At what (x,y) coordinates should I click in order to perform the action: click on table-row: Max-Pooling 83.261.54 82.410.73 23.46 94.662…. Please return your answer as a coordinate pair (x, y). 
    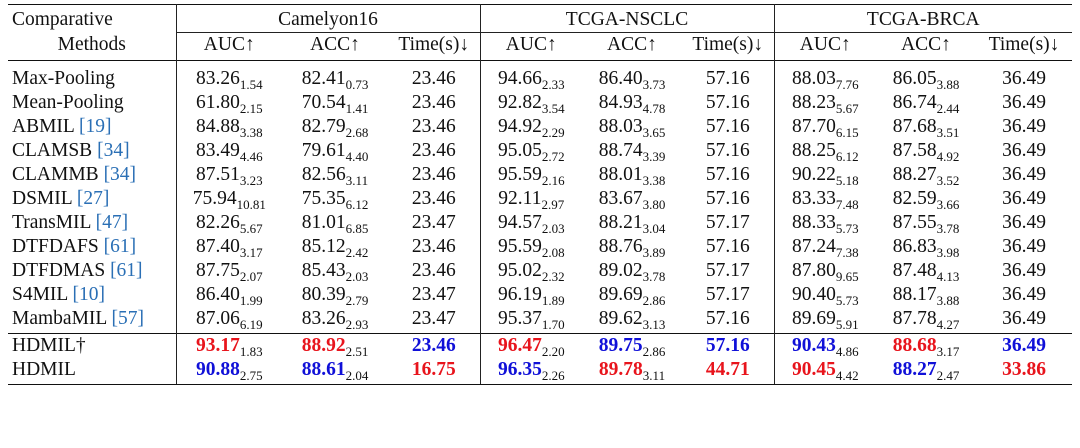
    Looking at the image, I should click on (540, 76).